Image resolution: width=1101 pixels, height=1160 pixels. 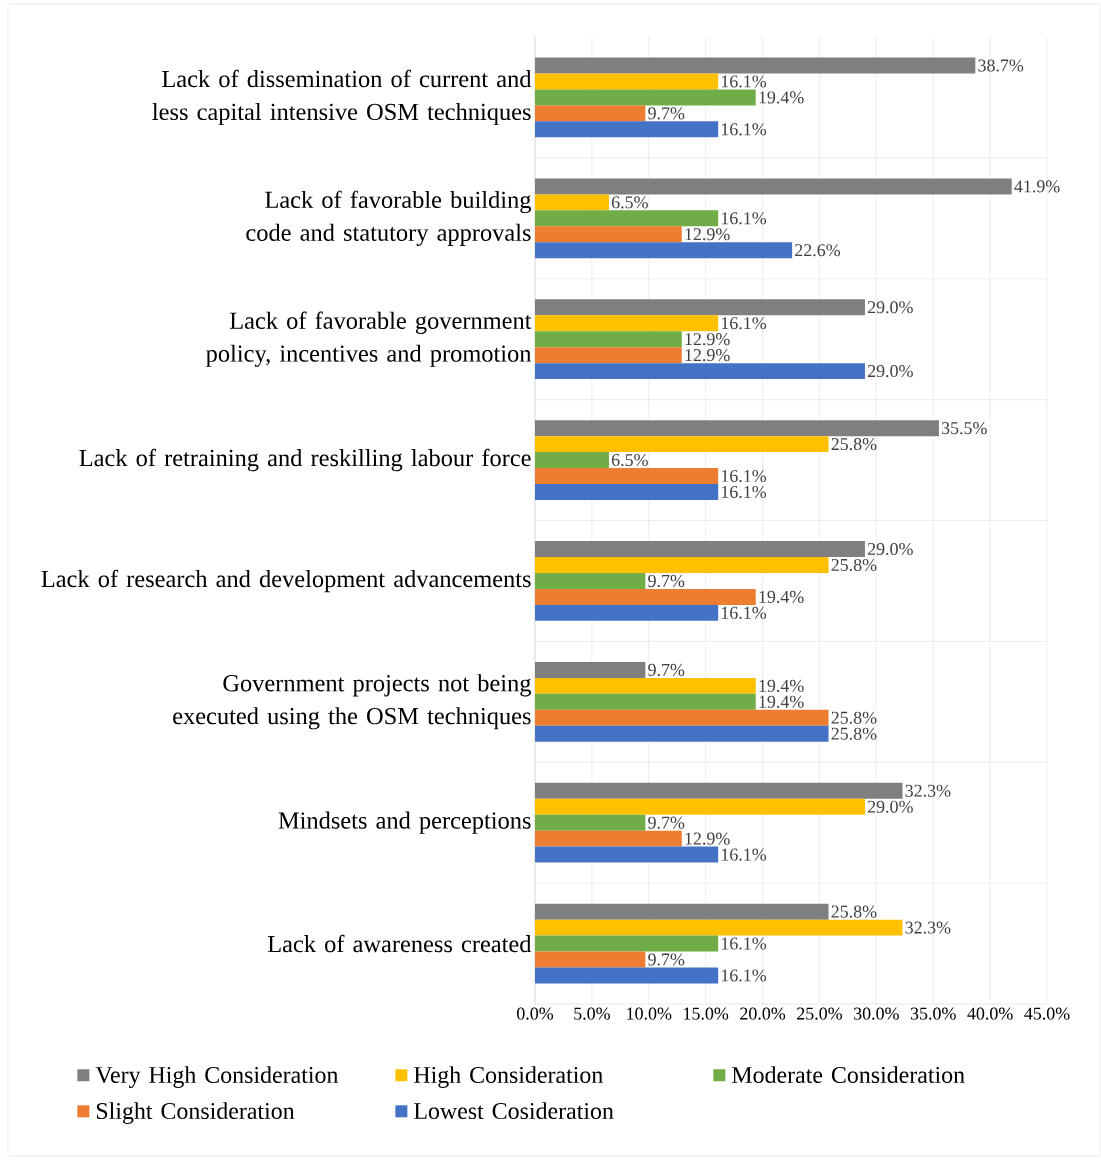 I want to click on legend-label: High Consideration, so click(x=508, y=1077).